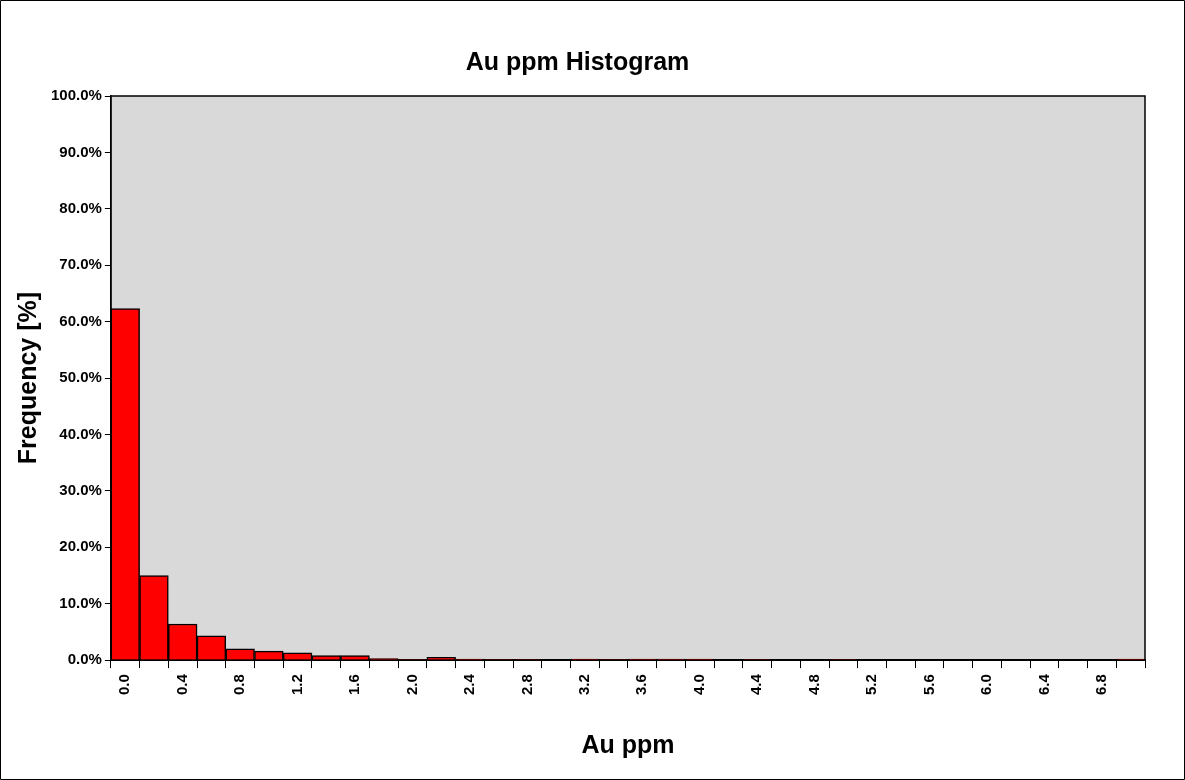  What do you see at coordinates (80, 320) in the screenshot?
I see `y-tick-label: 60.0%` at bounding box center [80, 320].